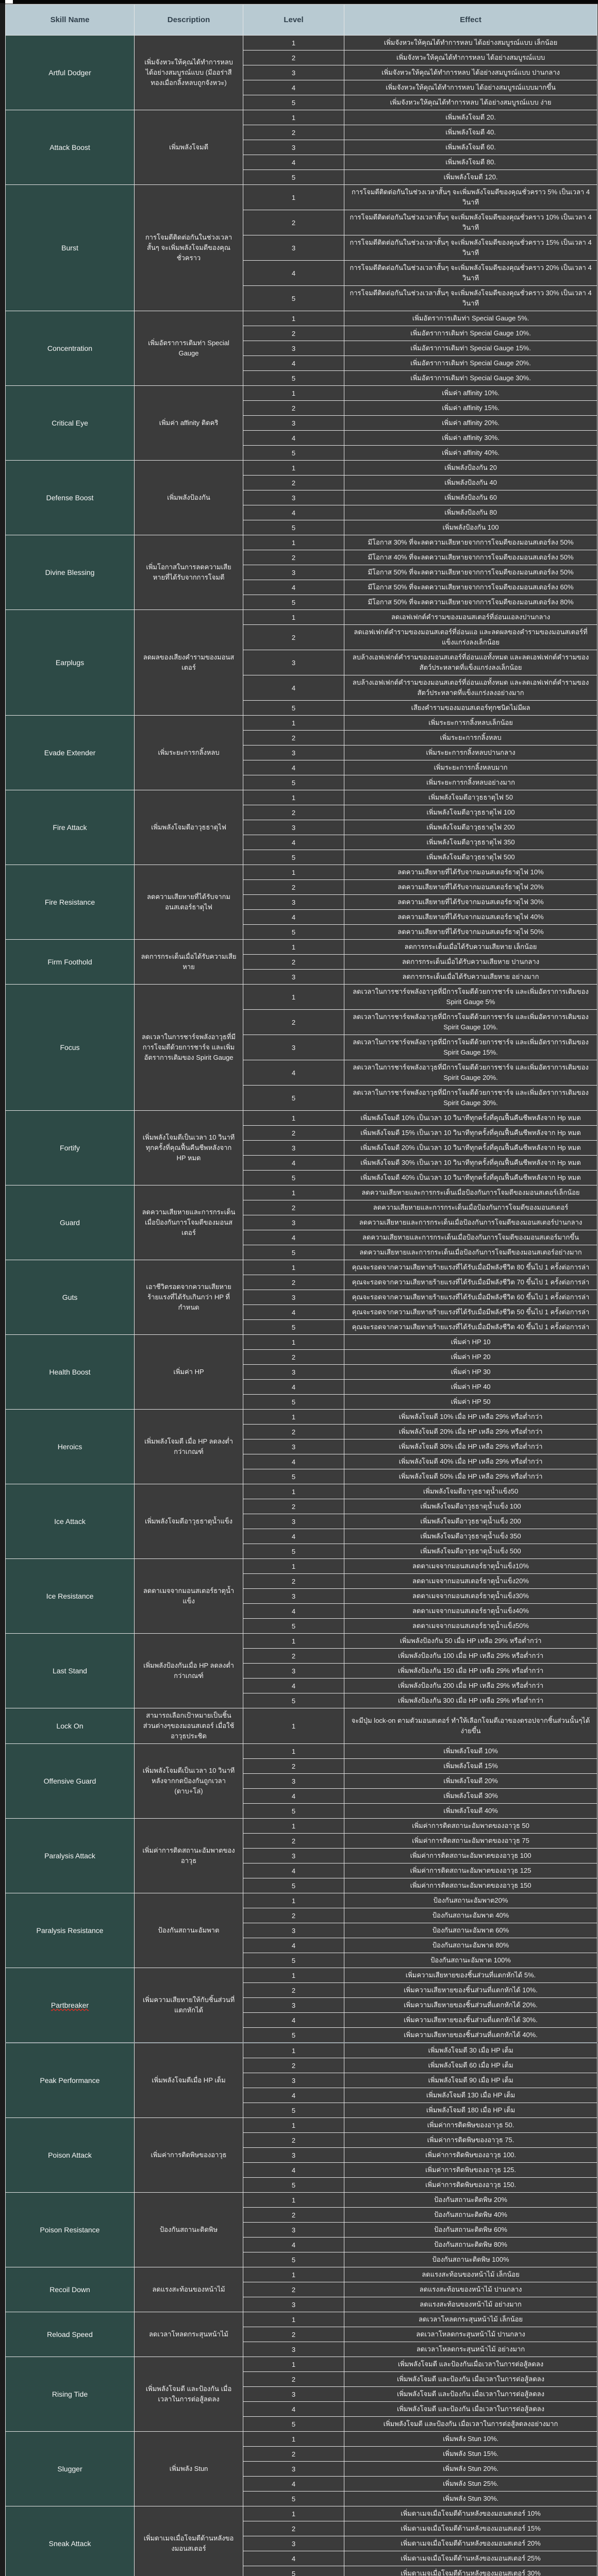 This screenshot has height=2576, width=598. What do you see at coordinates (470, 363) in the screenshot?
I see `effect-cell: เพิ่มอัตราการเติมท่า Special Gauge 20%.` at bounding box center [470, 363].